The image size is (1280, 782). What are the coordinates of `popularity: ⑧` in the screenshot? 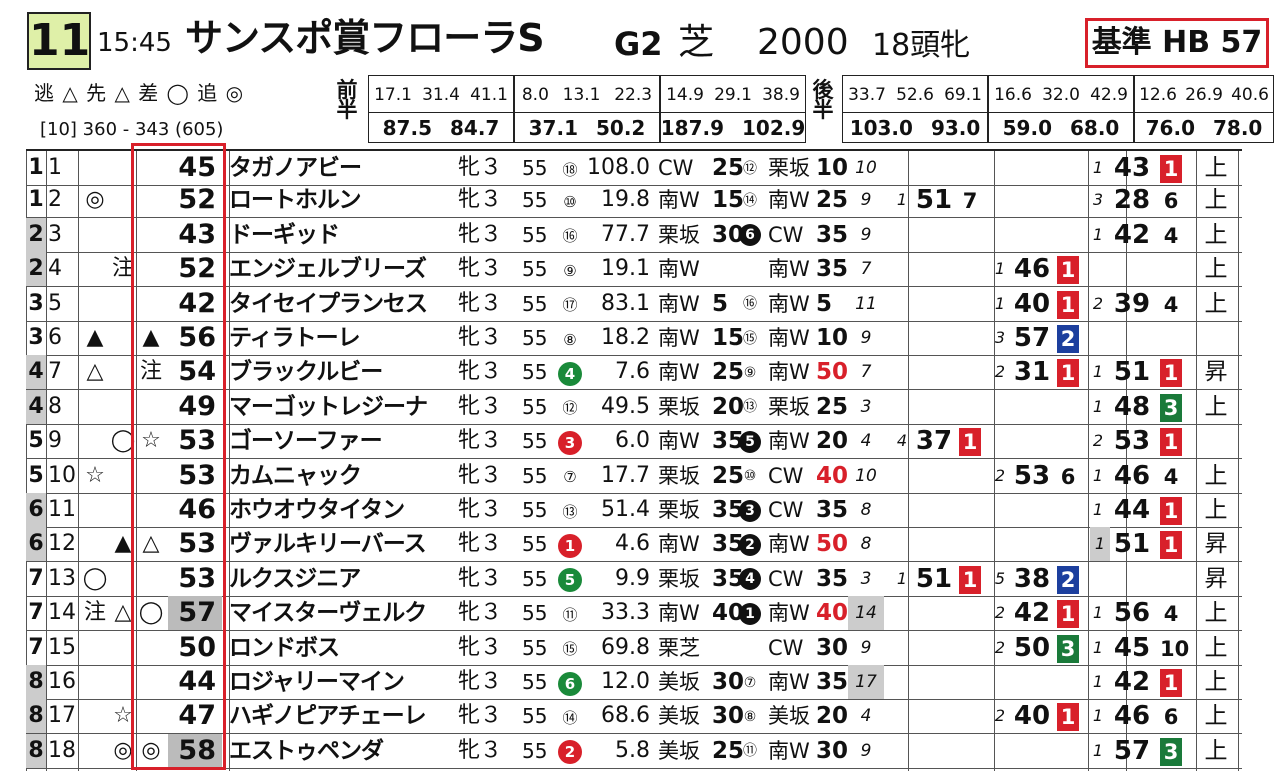 It's located at (570, 338).